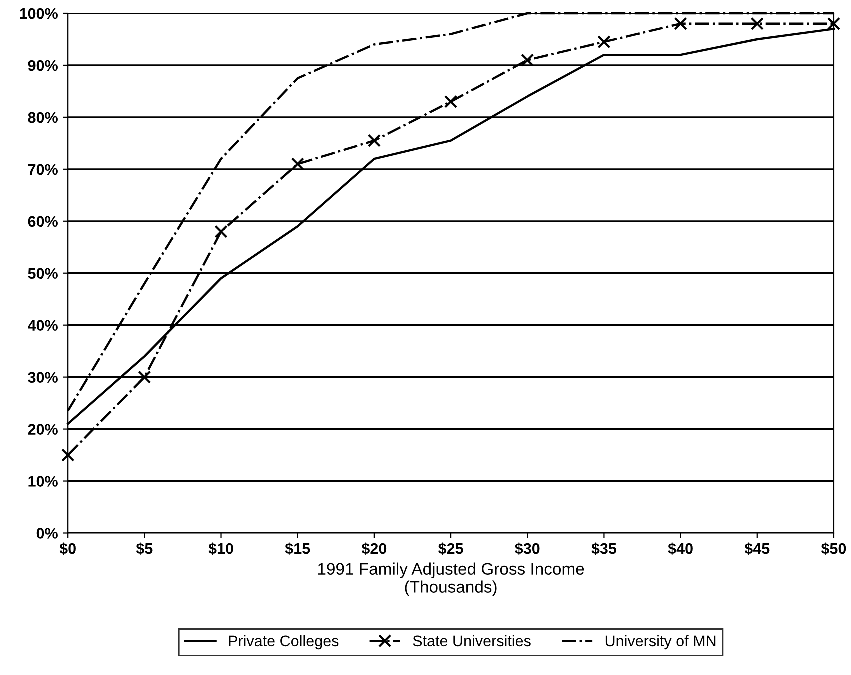 Image resolution: width=851 pixels, height=675 pixels. What do you see at coordinates (43, 274) in the screenshot?
I see `y-tick-label: 50%` at bounding box center [43, 274].